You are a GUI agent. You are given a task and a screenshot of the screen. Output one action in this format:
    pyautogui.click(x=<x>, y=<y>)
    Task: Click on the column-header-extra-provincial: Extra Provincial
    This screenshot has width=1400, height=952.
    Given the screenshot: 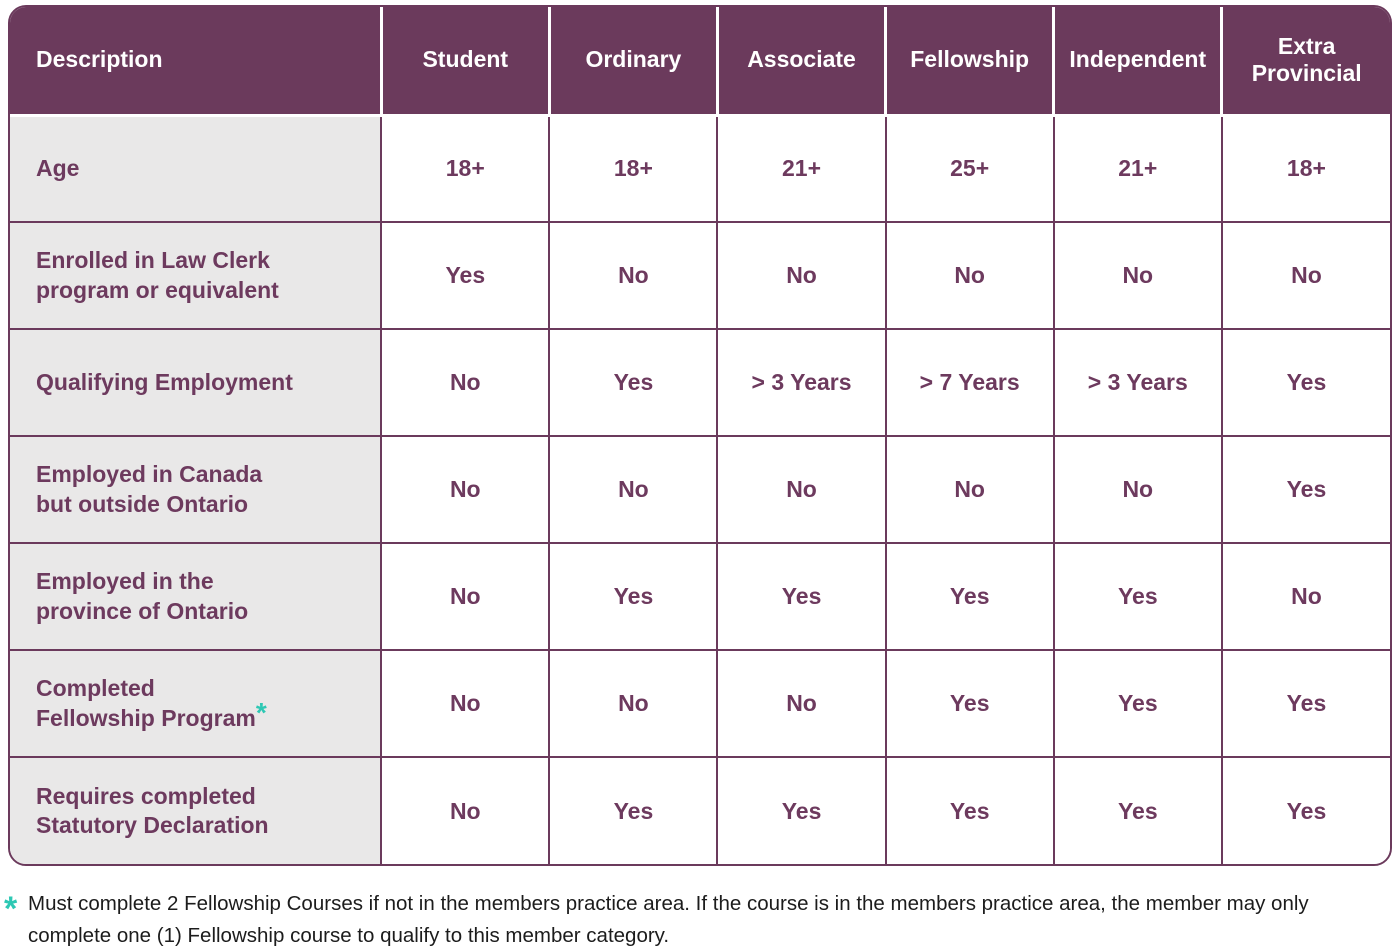 What is the action you would take?
    pyautogui.click(x=1305, y=62)
    